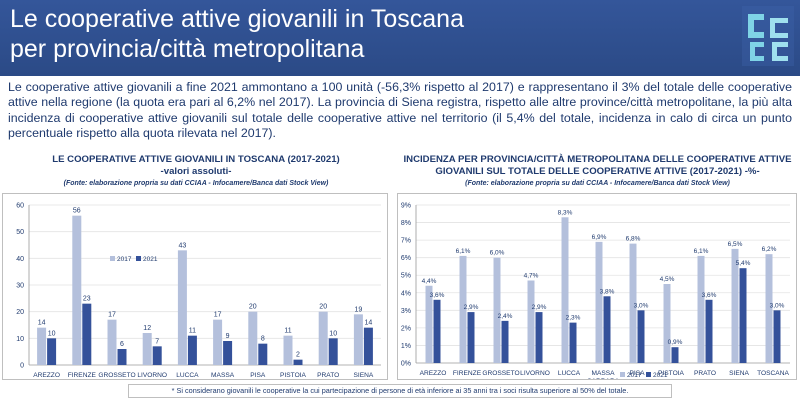 This screenshot has width=800, height=401. Describe the element at coordinates (539, 307) in the screenshot. I see `data-label-2021: 2,9%` at that location.